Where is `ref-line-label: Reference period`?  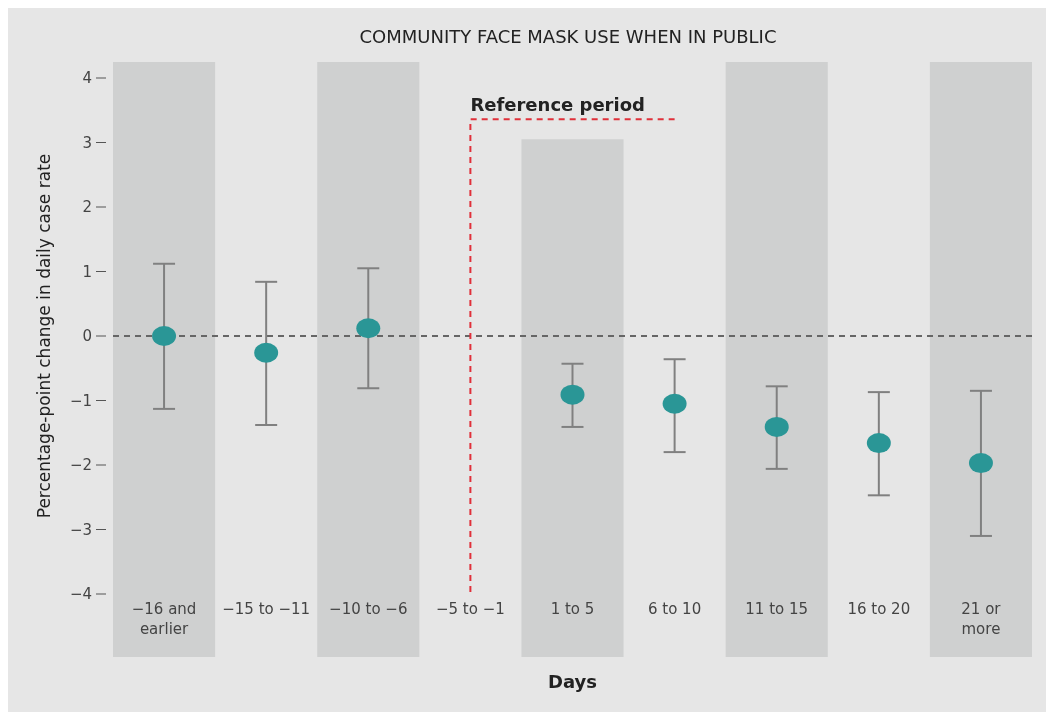 ref-line-label: Reference period is located at coordinates (557, 105).